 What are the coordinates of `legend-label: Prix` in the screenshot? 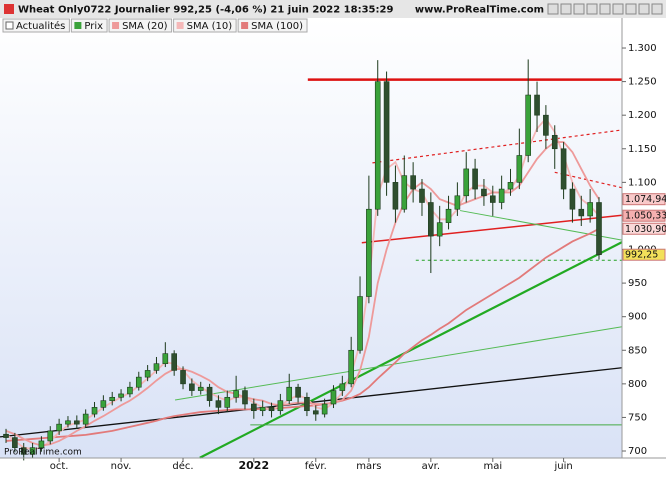 It's located at (93, 26).